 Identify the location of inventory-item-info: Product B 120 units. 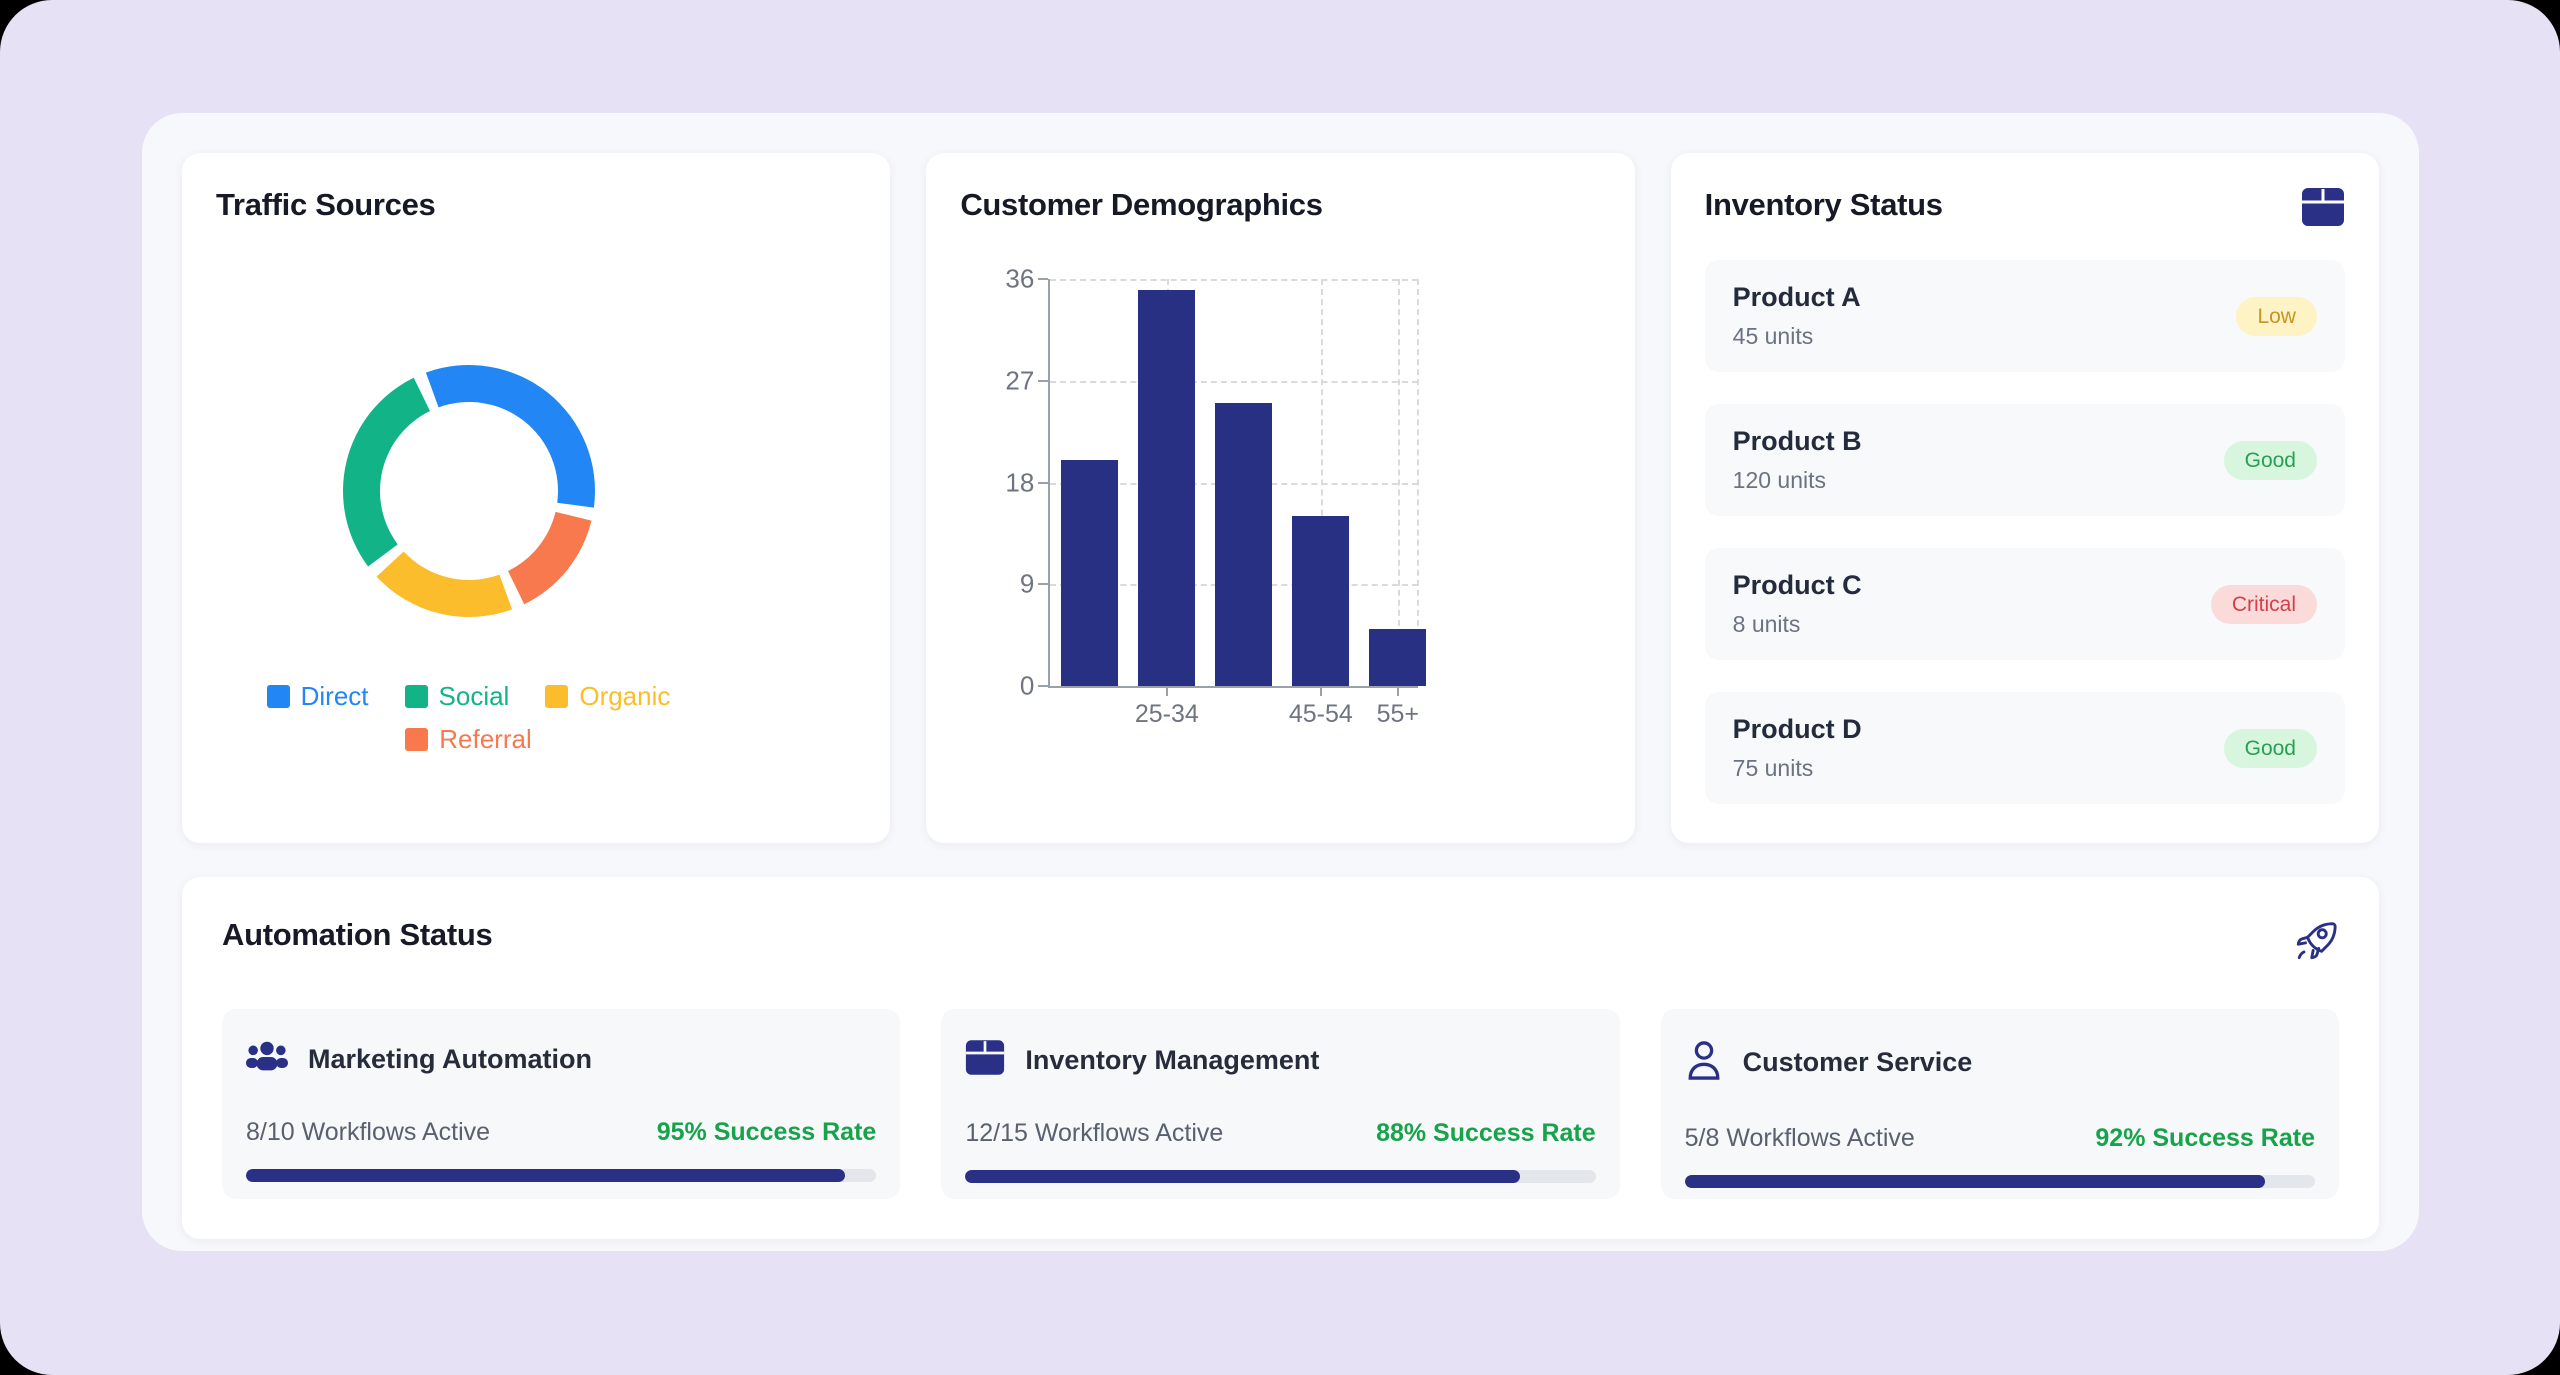
(1797, 460).